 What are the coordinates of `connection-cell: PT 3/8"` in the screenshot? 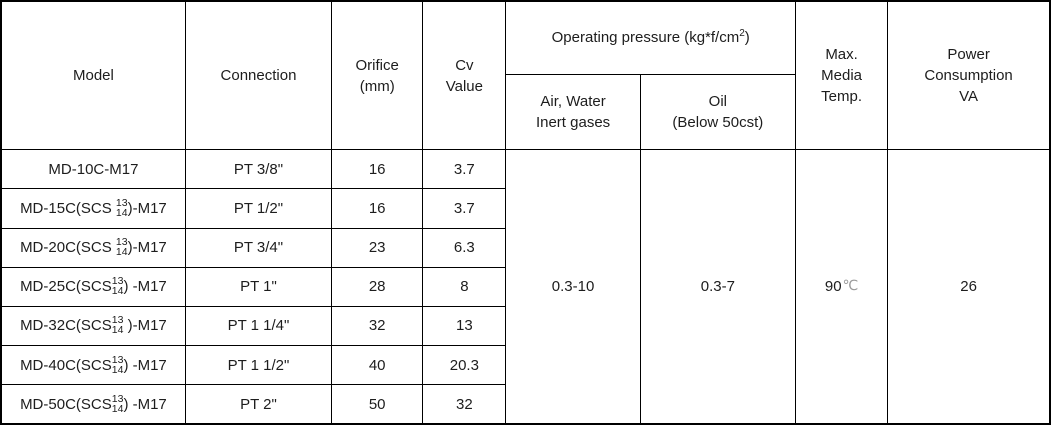 It's located at (258, 169).